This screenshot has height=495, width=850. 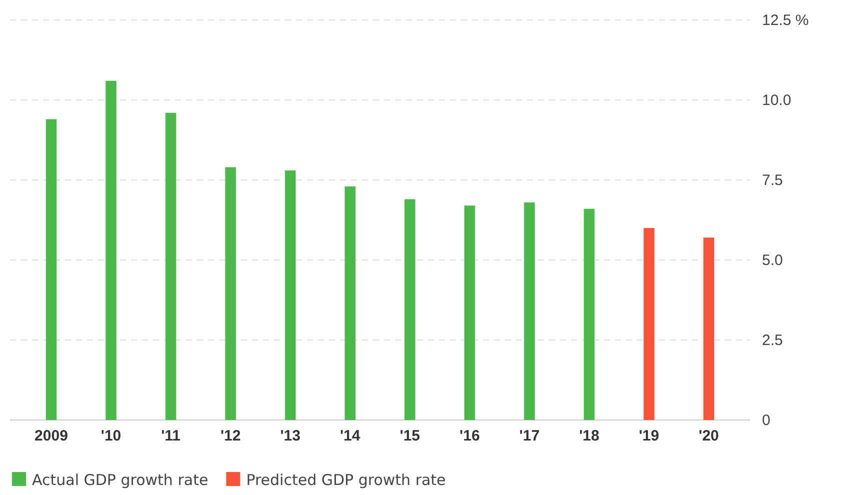 I want to click on x-tick-label: '15, so click(x=410, y=436).